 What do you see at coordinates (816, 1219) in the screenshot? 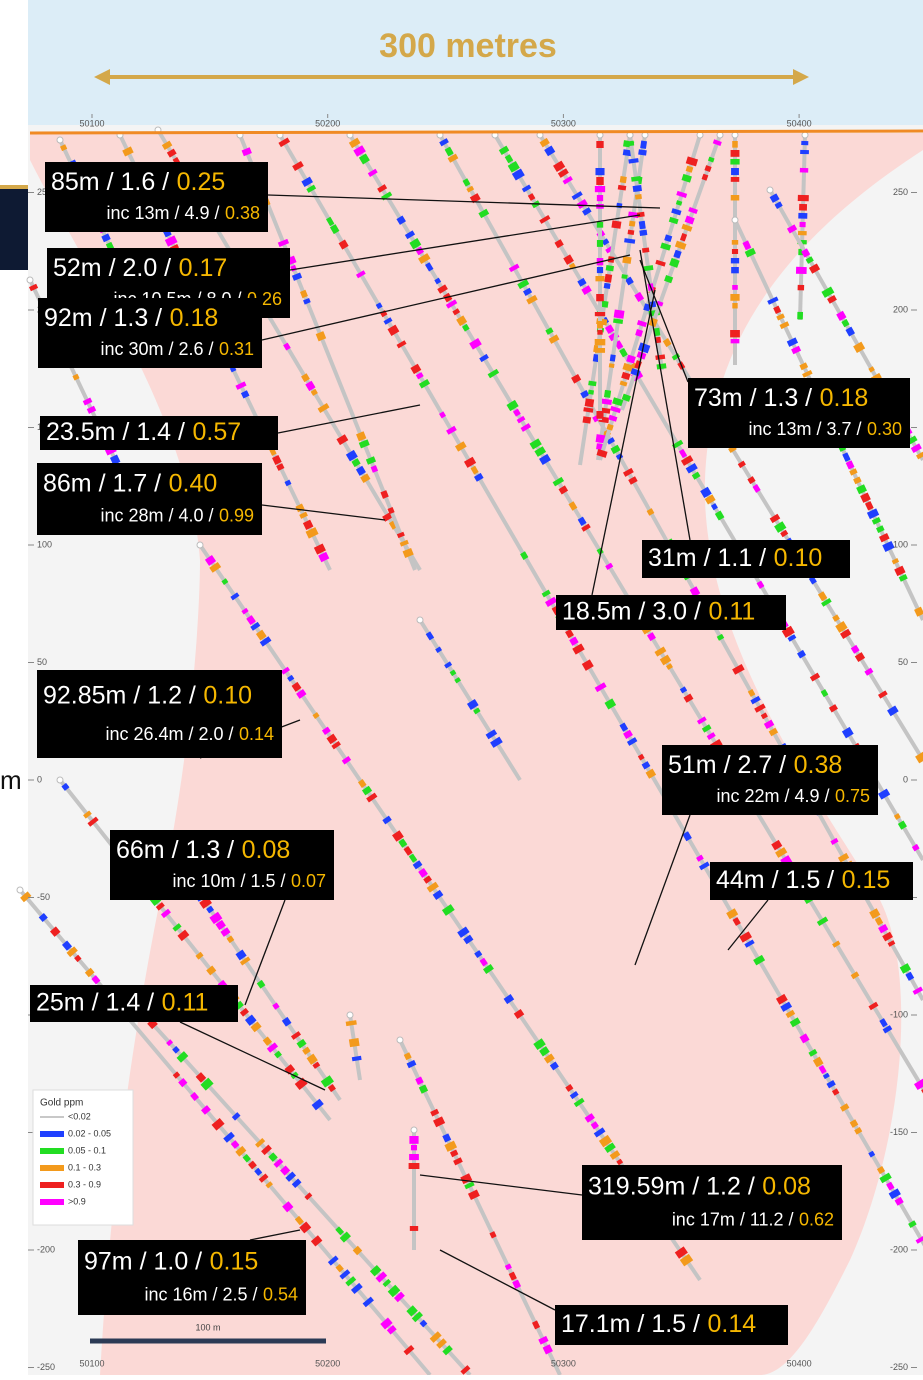
I see `gold-grade: 0.62` at bounding box center [816, 1219].